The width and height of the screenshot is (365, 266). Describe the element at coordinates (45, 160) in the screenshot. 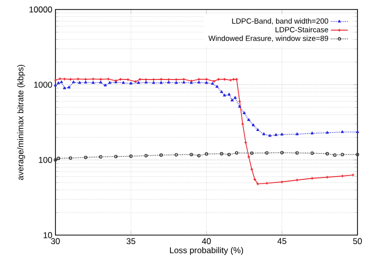

I see `y-tick-label: 100` at that location.